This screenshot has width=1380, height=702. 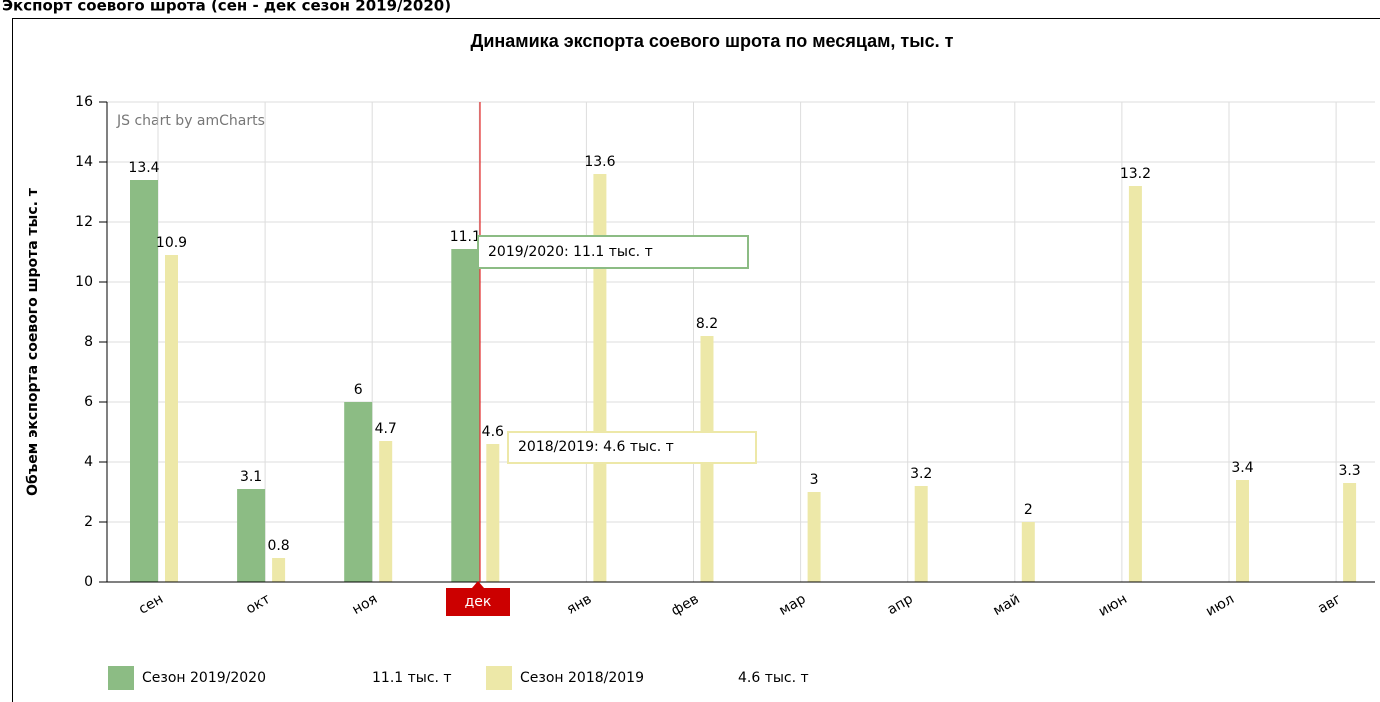 I want to click on value-label: 3.1, so click(x=251, y=477).